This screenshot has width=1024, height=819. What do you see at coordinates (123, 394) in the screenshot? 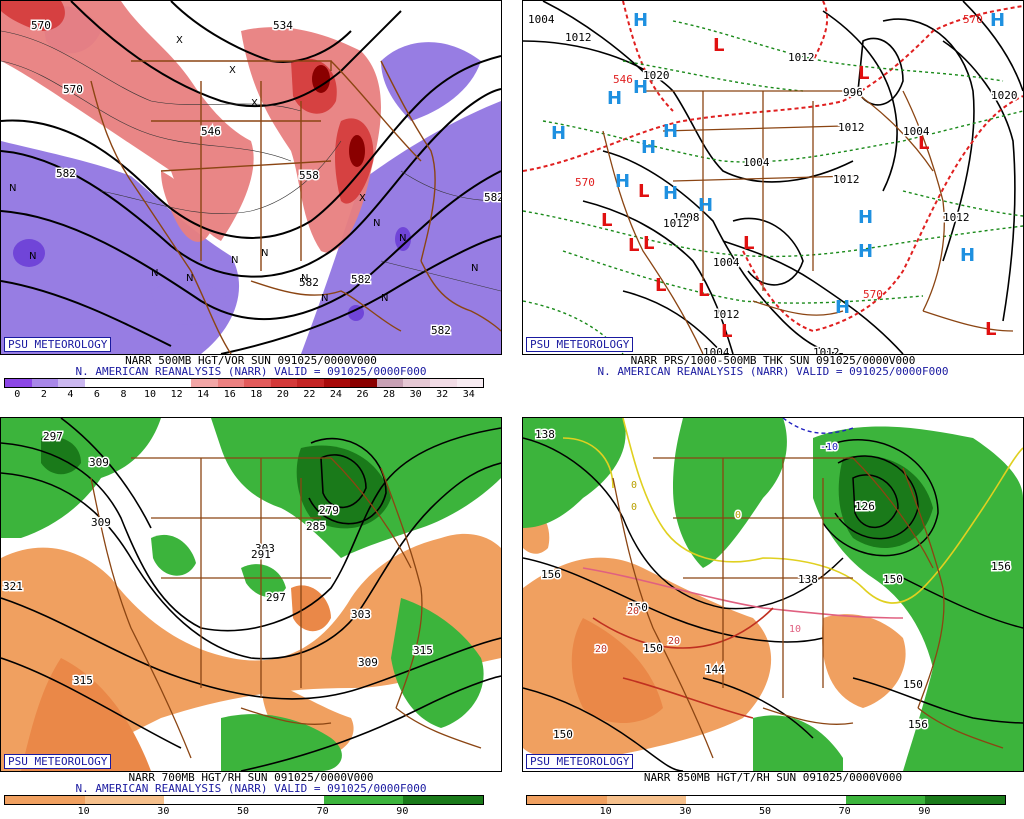
I see `scale-tick-label: 8` at bounding box center [123, 394].